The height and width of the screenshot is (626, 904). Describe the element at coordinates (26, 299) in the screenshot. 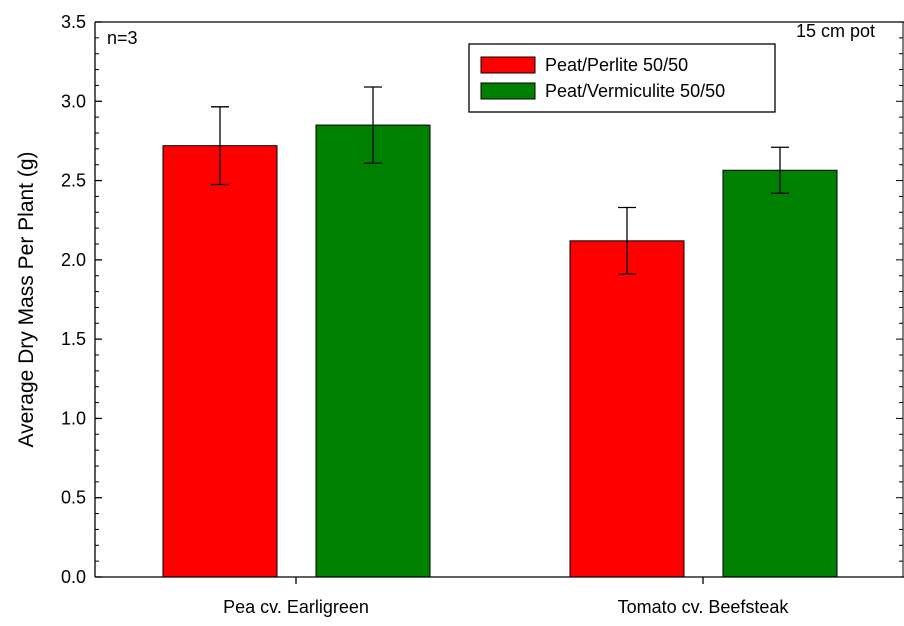

I see `y-axis-title: Average Dry Mass Per Plant (g)` at that location.